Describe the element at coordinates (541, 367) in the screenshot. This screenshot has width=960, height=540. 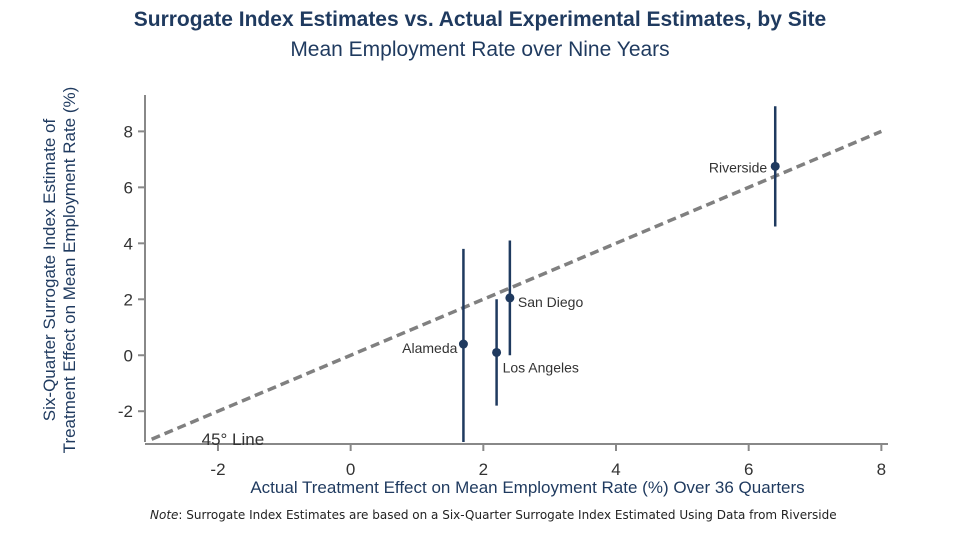
I see `point-label: Los Angeles` at that location.